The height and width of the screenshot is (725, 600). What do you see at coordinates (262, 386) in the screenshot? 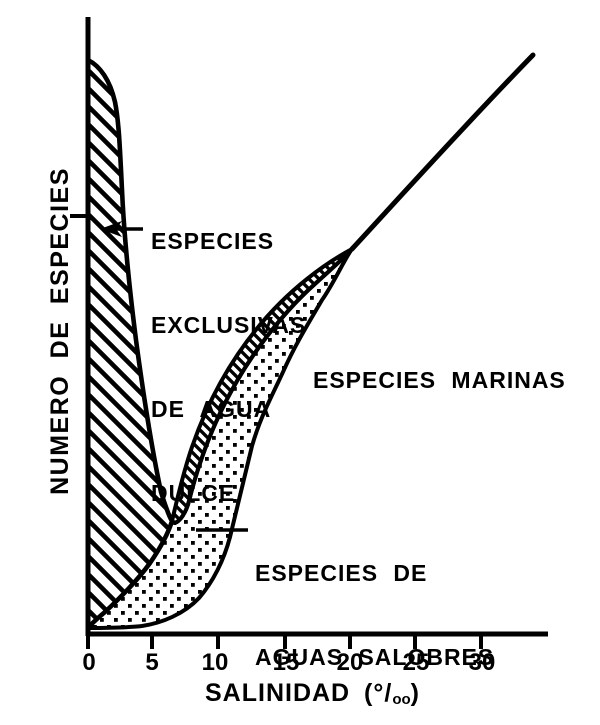
I see `freshwater-band-upper` at bounding box center [262, 386].